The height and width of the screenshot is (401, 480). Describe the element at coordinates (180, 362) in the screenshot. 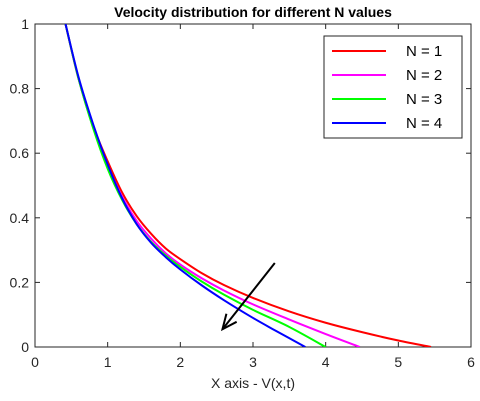

I see `x-tick-label: 2` at that location.